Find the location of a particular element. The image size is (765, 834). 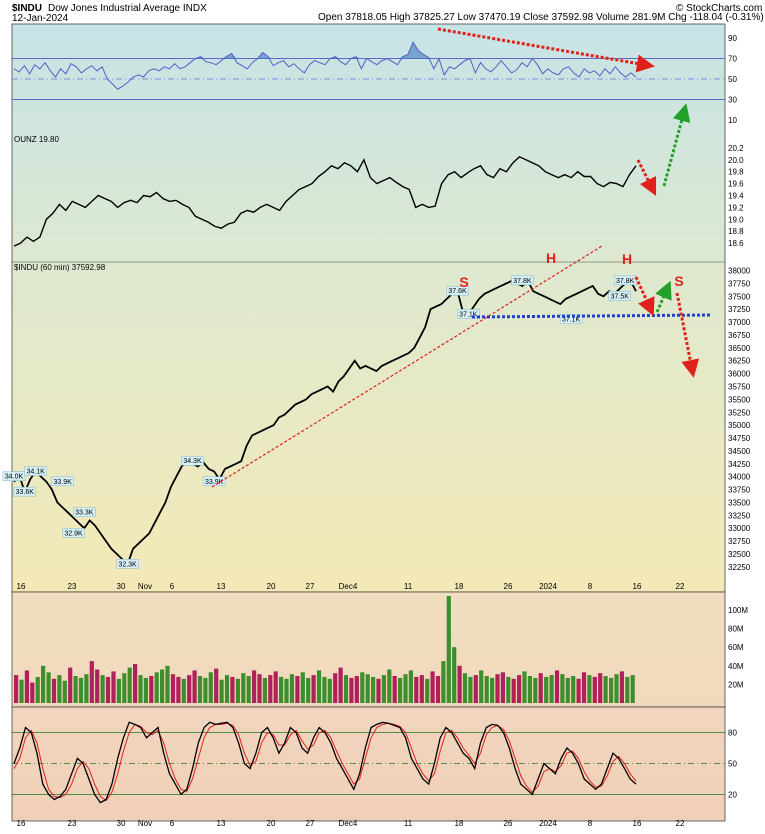

rsi-divergence-arrow is located at coordinates (546, 50).